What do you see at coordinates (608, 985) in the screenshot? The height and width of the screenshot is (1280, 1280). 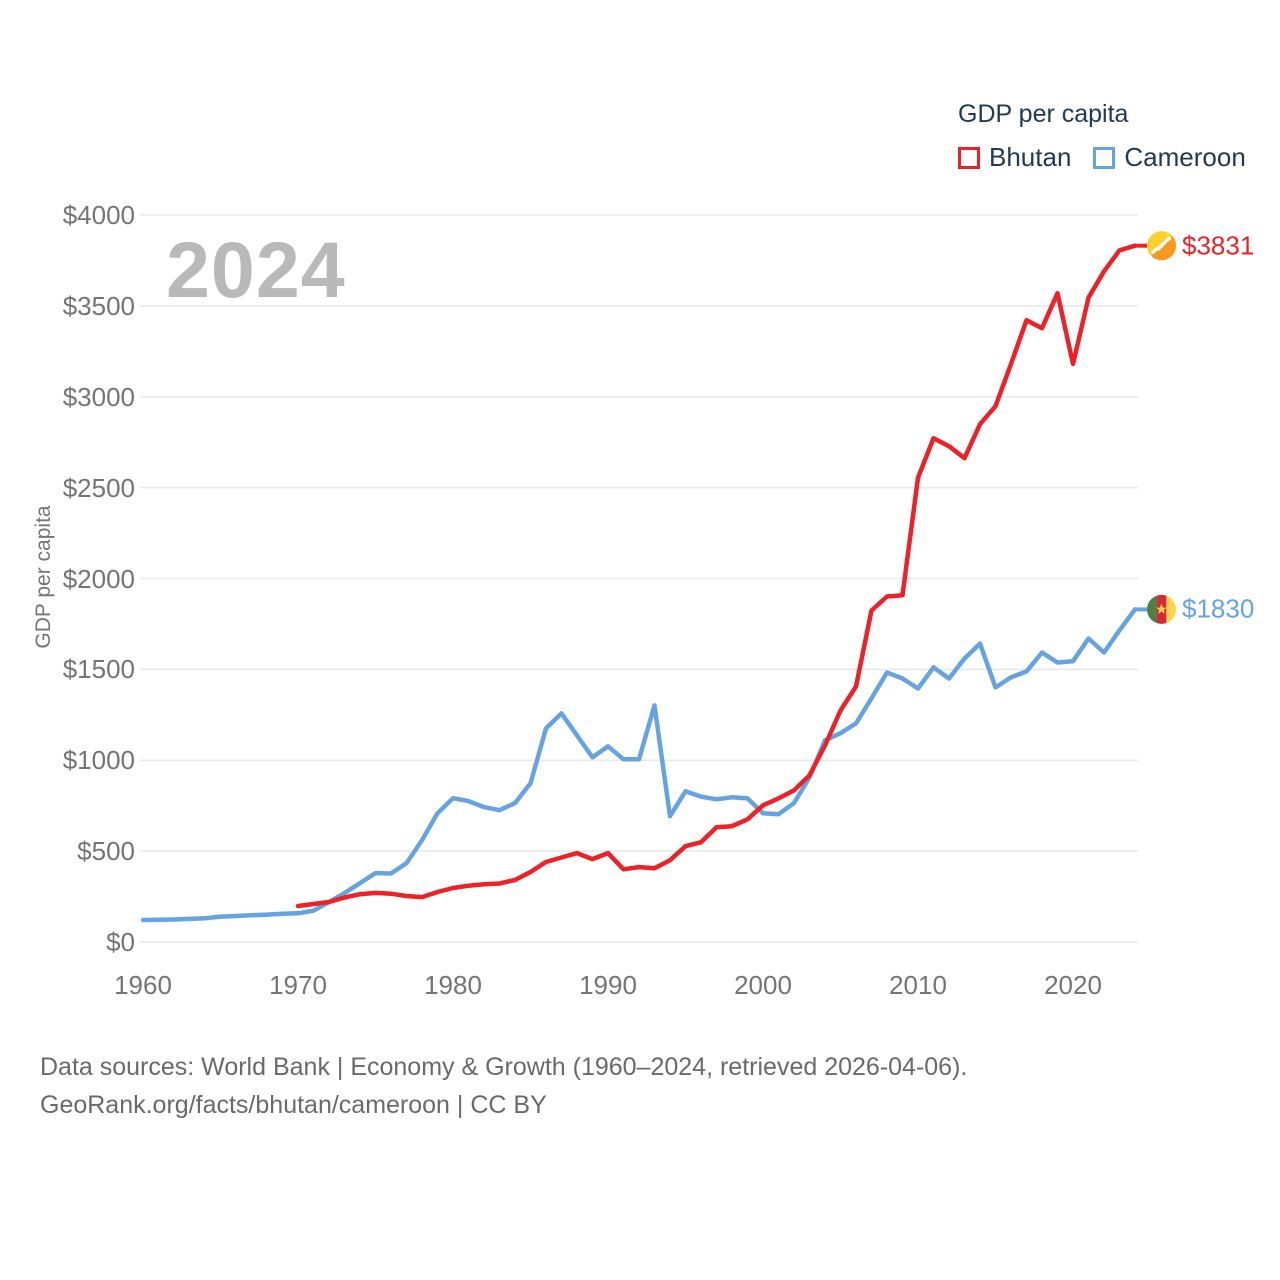 I see `x-tick-label: 1990` at bounding box center [608, 985].